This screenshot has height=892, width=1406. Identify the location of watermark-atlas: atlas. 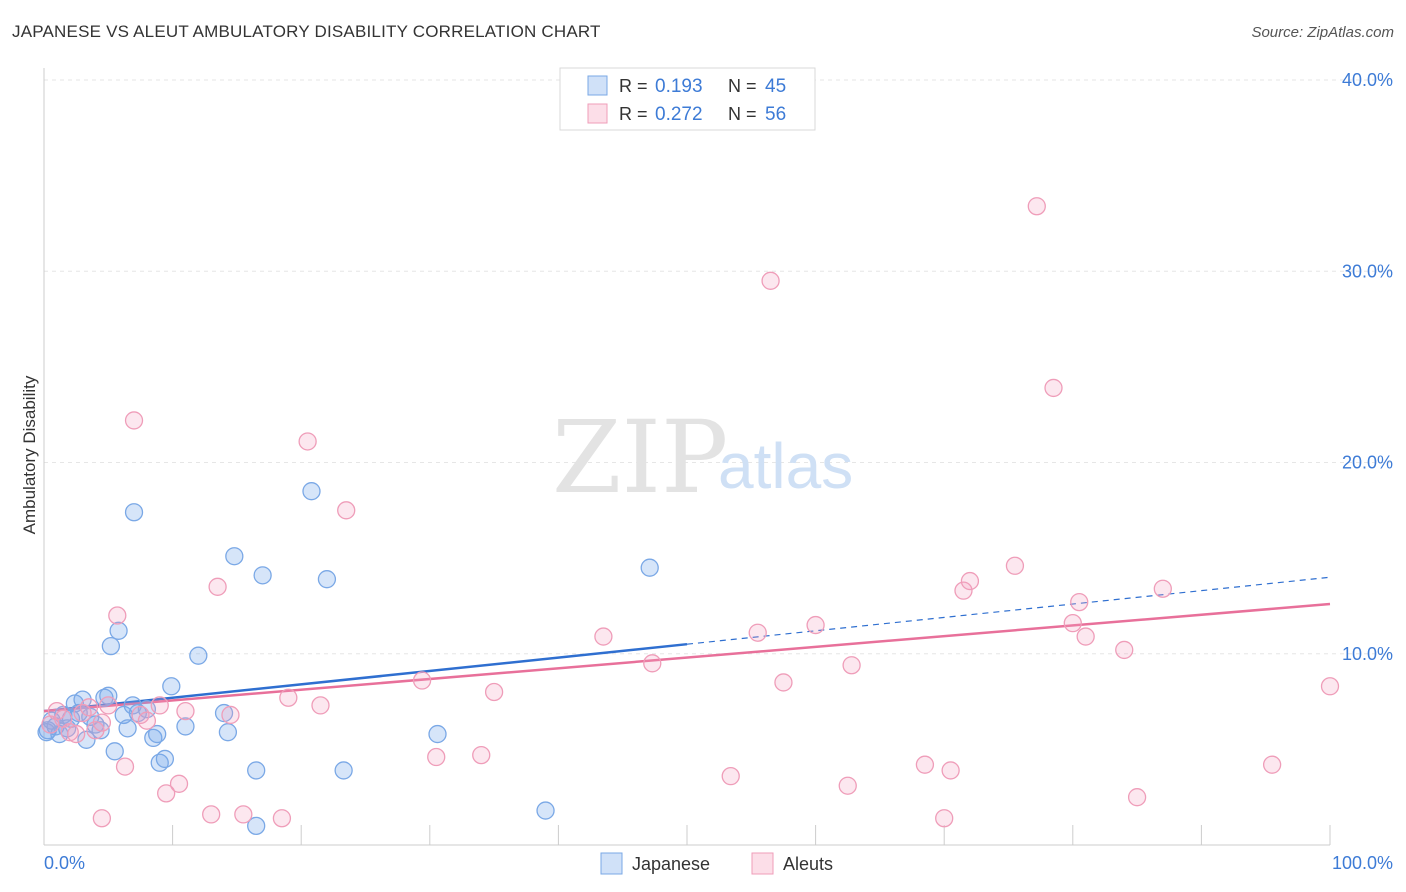
(785, 466).